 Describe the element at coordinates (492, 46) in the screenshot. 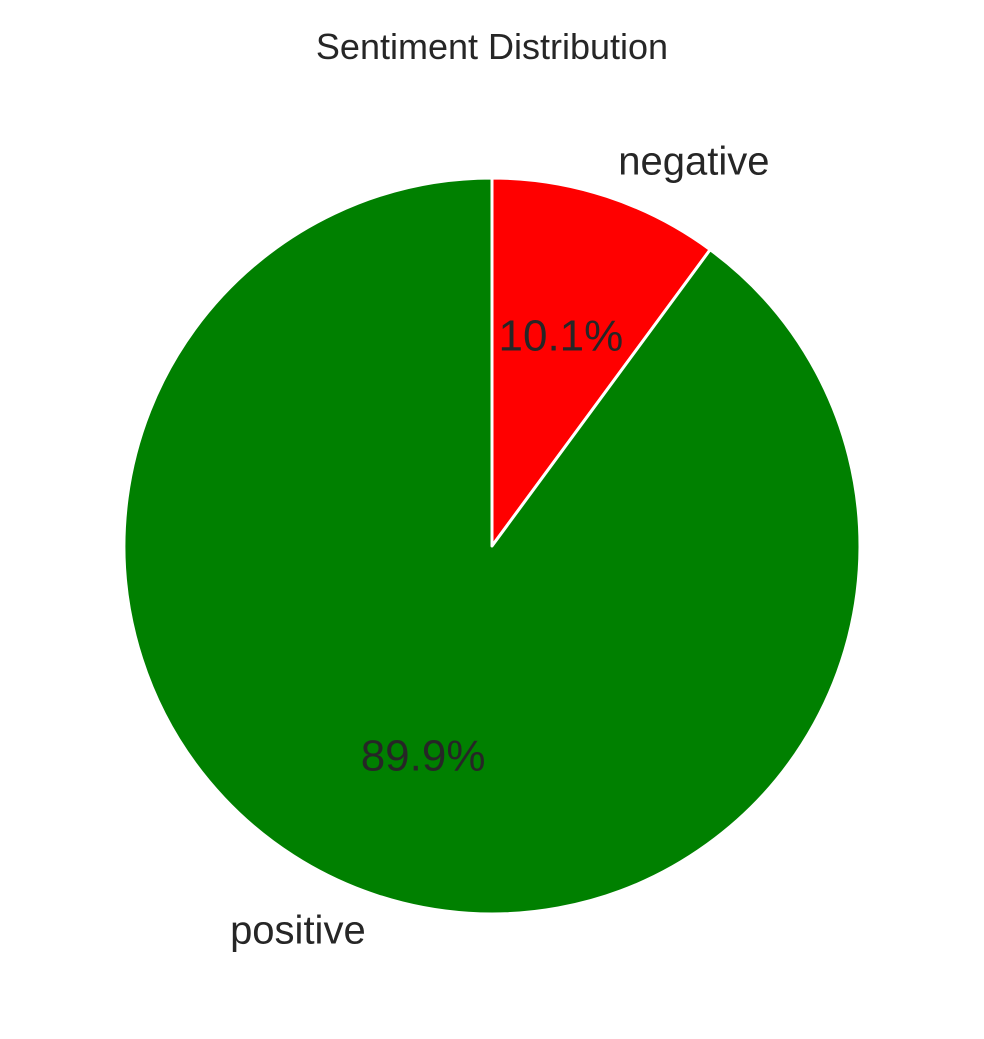

I see `chart-title: Sentiment Distribution` at that location.